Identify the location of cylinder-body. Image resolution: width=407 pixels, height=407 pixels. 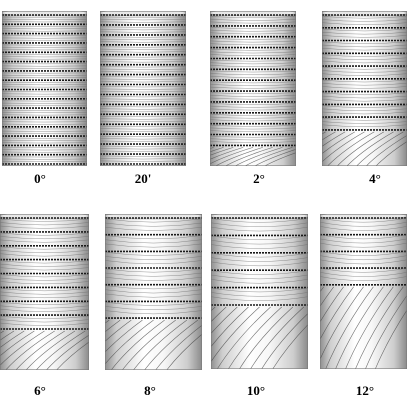
(363, 291).